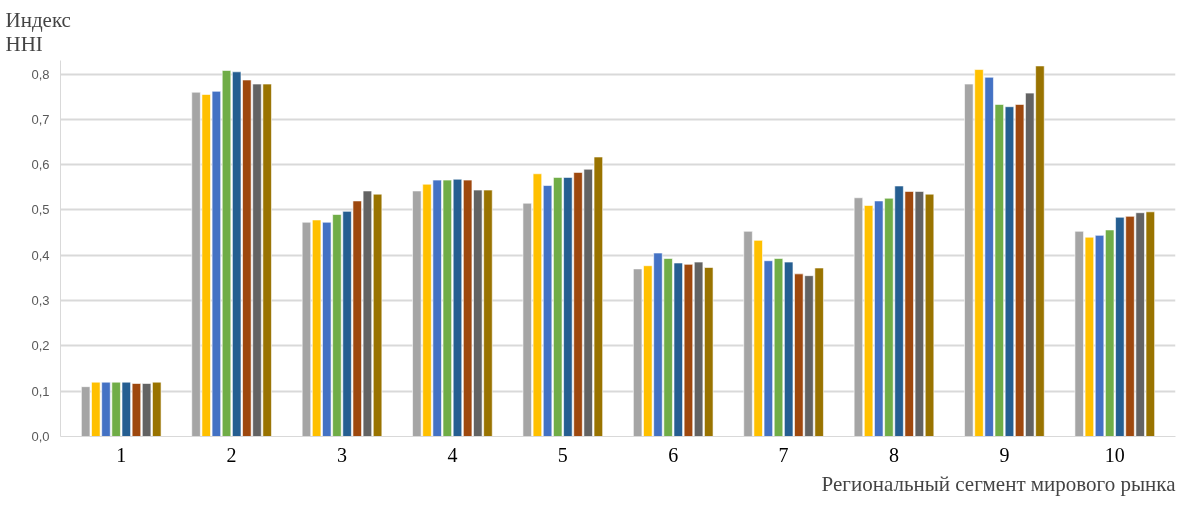 The width and height of the screenshot is (1196, 507). What do you see at coordinates (121, 454) in the screenshot?
I see `x-tick-label: 1` at bounding box center [121, 454].